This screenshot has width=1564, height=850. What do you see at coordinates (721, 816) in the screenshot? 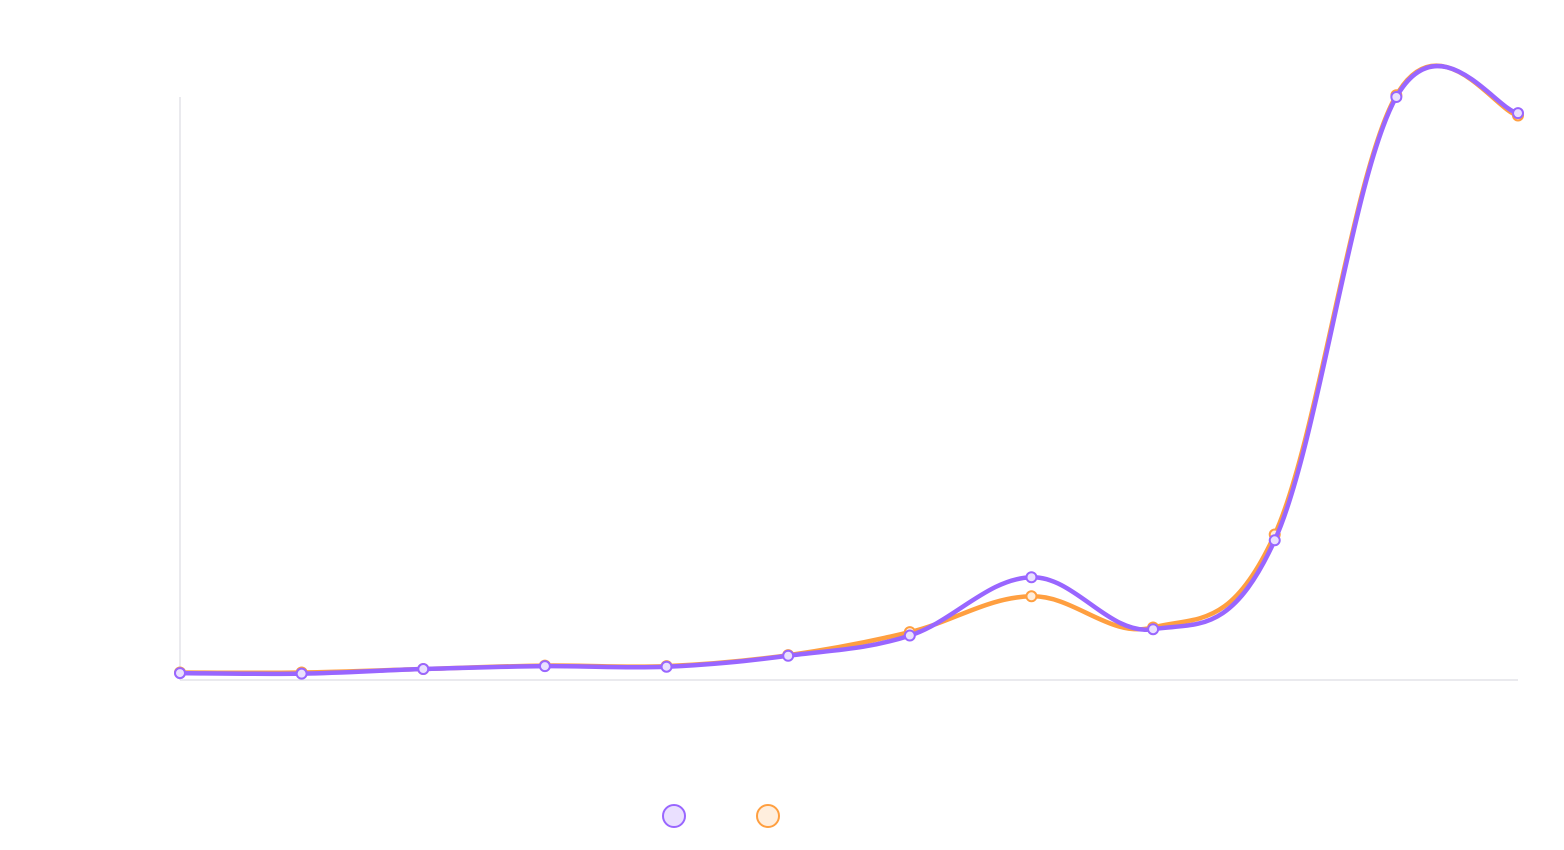
I see `legend` at bounding box center [721, 816].